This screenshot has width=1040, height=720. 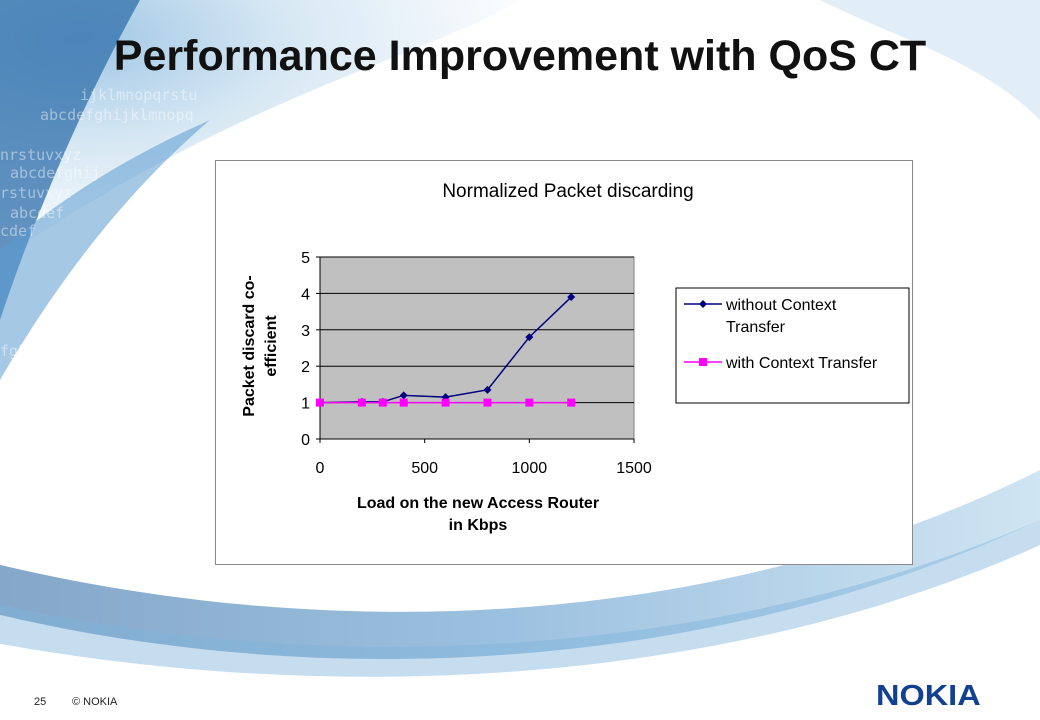 What do you see at coordinates (305, 258) in the screenshot?
I see `y-tick-label: 5` at bounding box center [305, 258].